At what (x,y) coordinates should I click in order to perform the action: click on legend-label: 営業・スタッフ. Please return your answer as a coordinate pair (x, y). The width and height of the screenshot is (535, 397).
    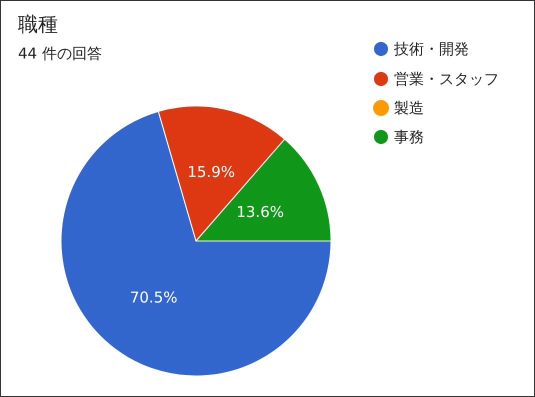
    Looking at the image, I should click on (446, 79).